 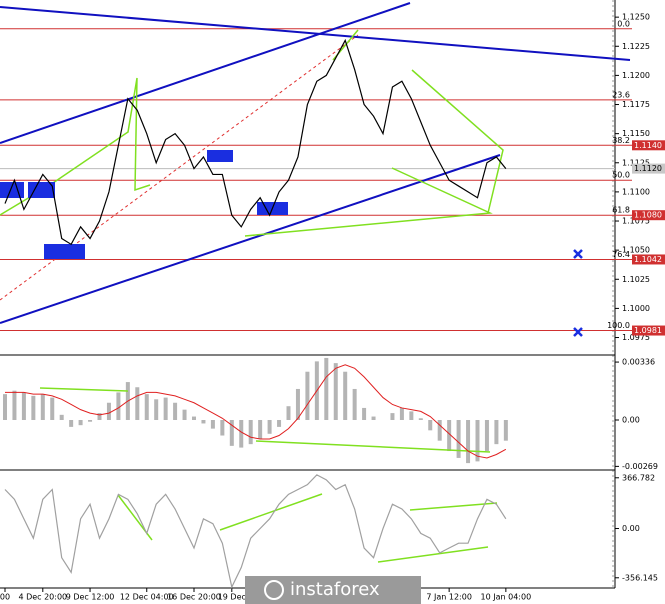 What do you see at coordinates (621, 175) in the screenshot?
I see `fib-label: 50.0` at bounding box center [621, 175].